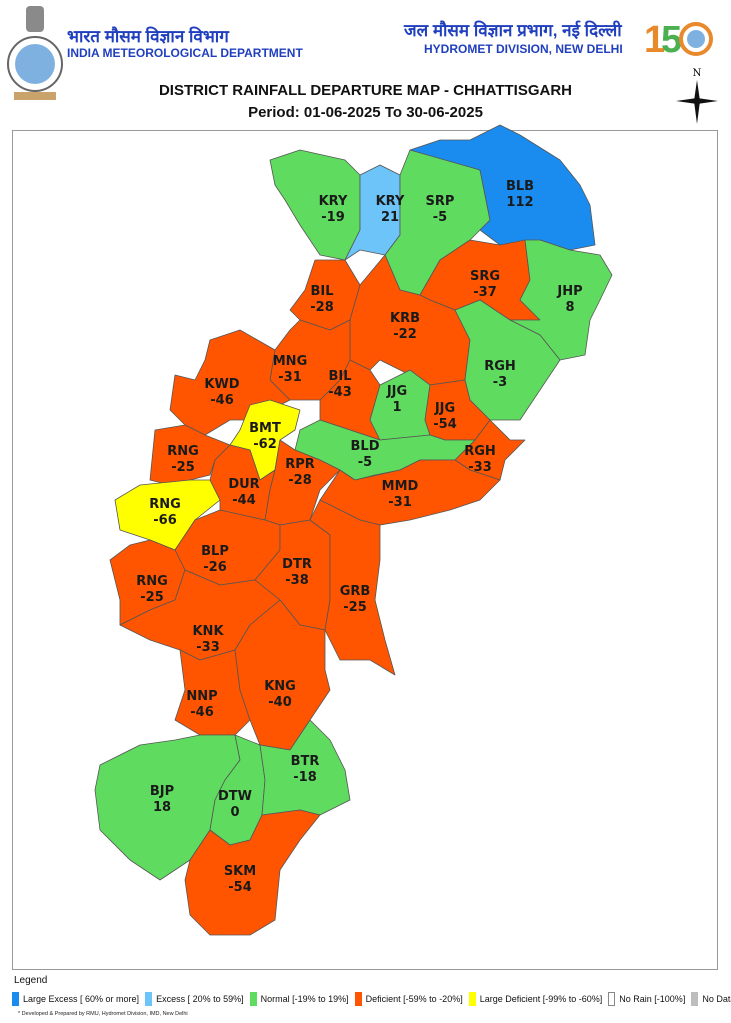 The image size is (731, 1023). I want to click on district-label: GRB -25, so click(355, 599).